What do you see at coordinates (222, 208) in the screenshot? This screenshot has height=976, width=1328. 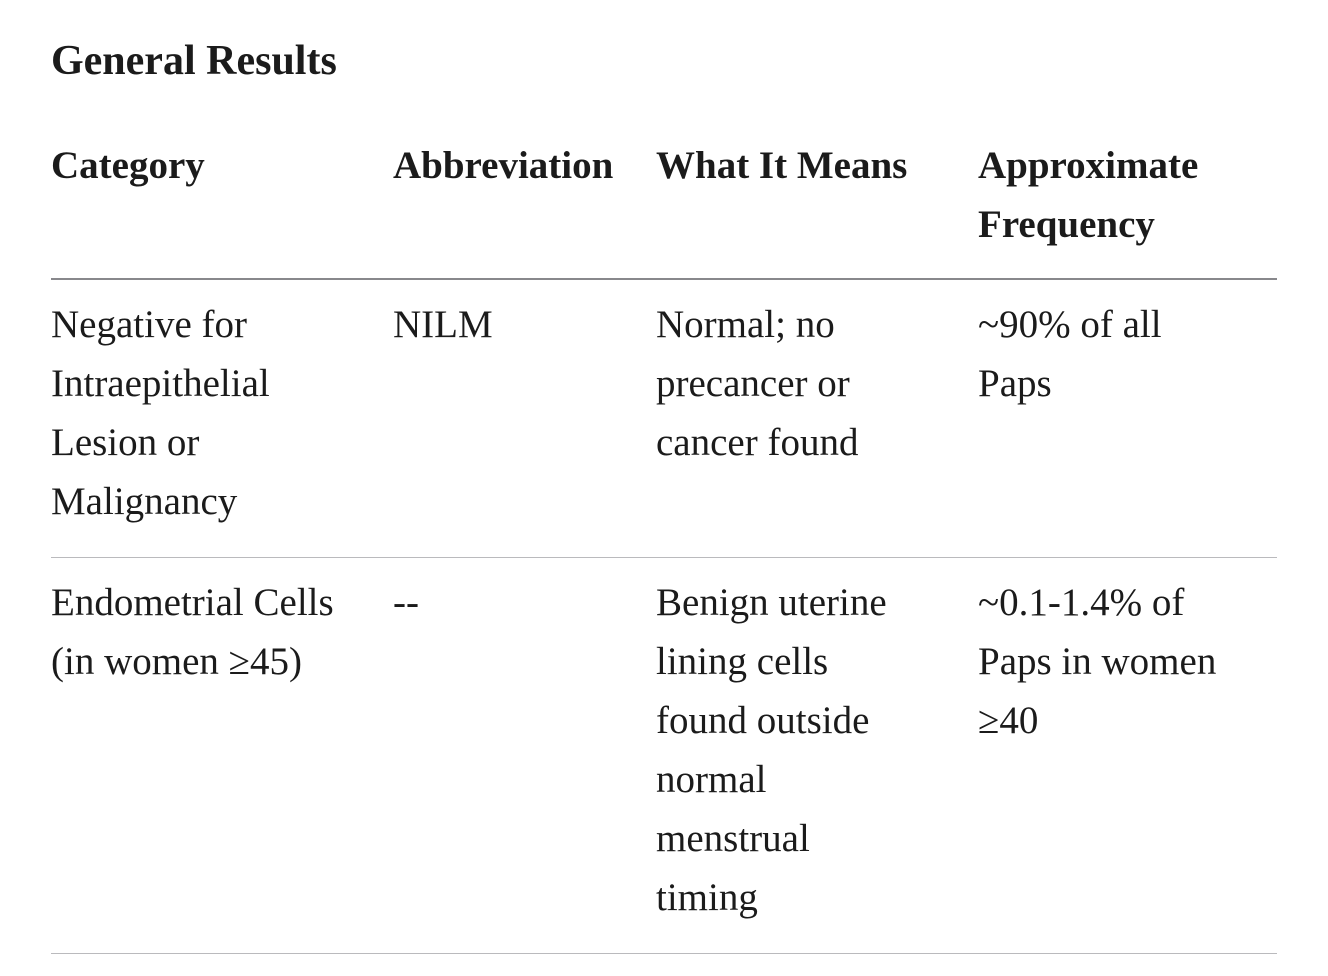 I see `column-header-category: Category` at bounding box center [222, 208].